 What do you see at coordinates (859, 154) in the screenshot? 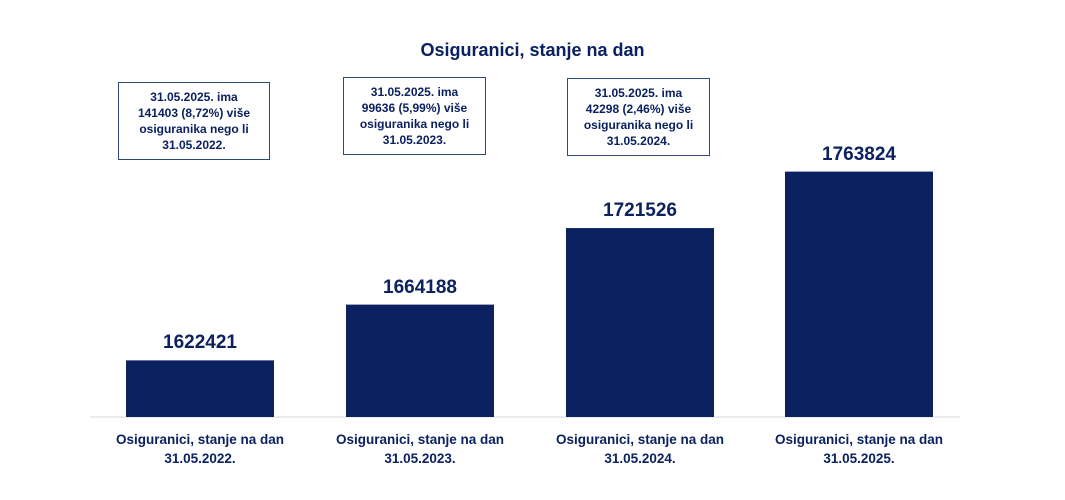
I see `bar-value-label-3: 1763824` at bounding box center [859, 154].